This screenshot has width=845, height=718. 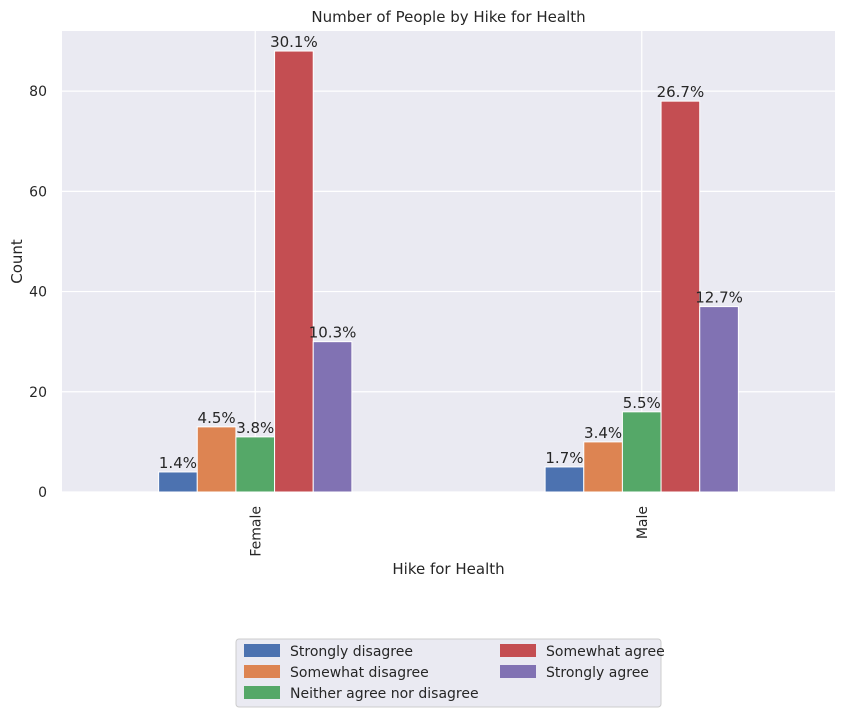 I want to click on y-tick-label: 0, so click(x=42, y=493).